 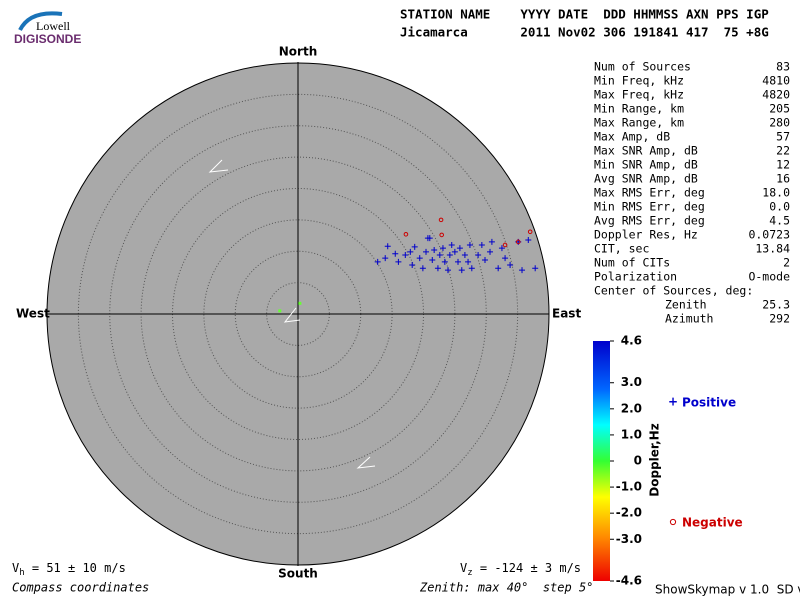 What do you see at coordinates (783, 165) in the screenshot?
I see `stat-value: 12` at bounding box center [783, 165].